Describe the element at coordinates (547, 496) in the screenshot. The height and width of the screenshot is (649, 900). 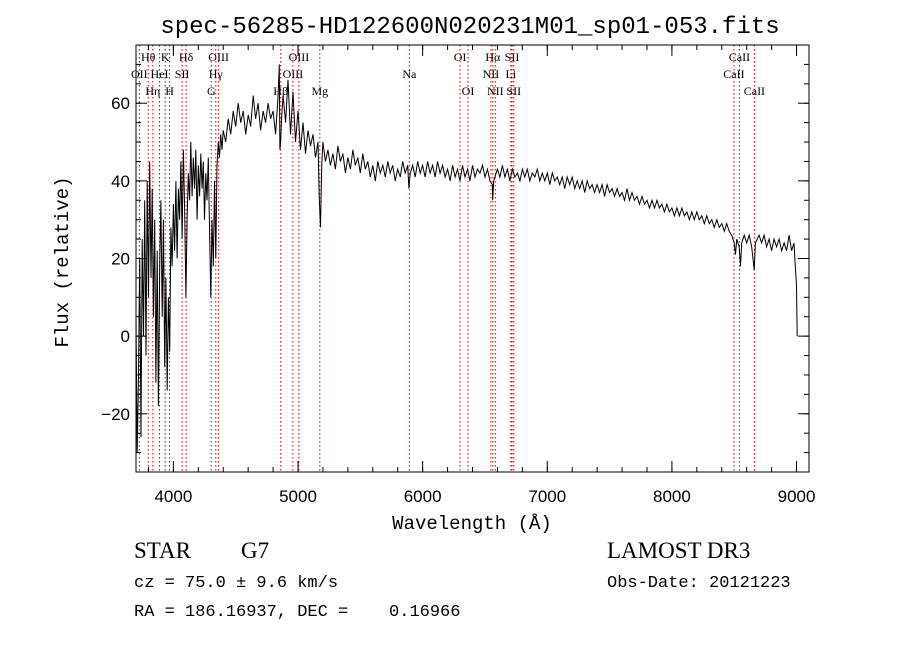
I see `x-tick-label: 7000` at that location.